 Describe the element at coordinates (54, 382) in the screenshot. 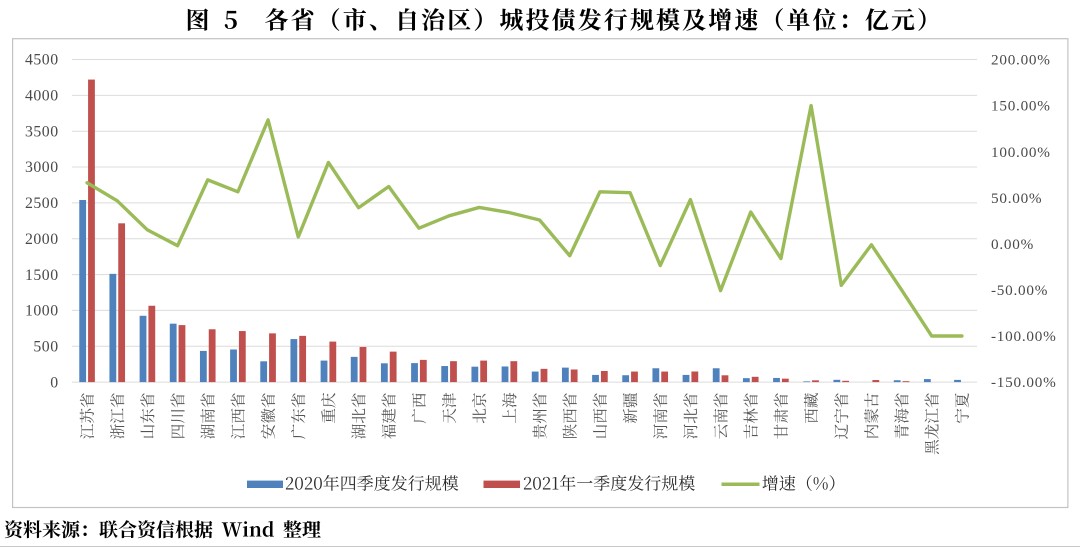

I see `svg-text: 0` at that location.